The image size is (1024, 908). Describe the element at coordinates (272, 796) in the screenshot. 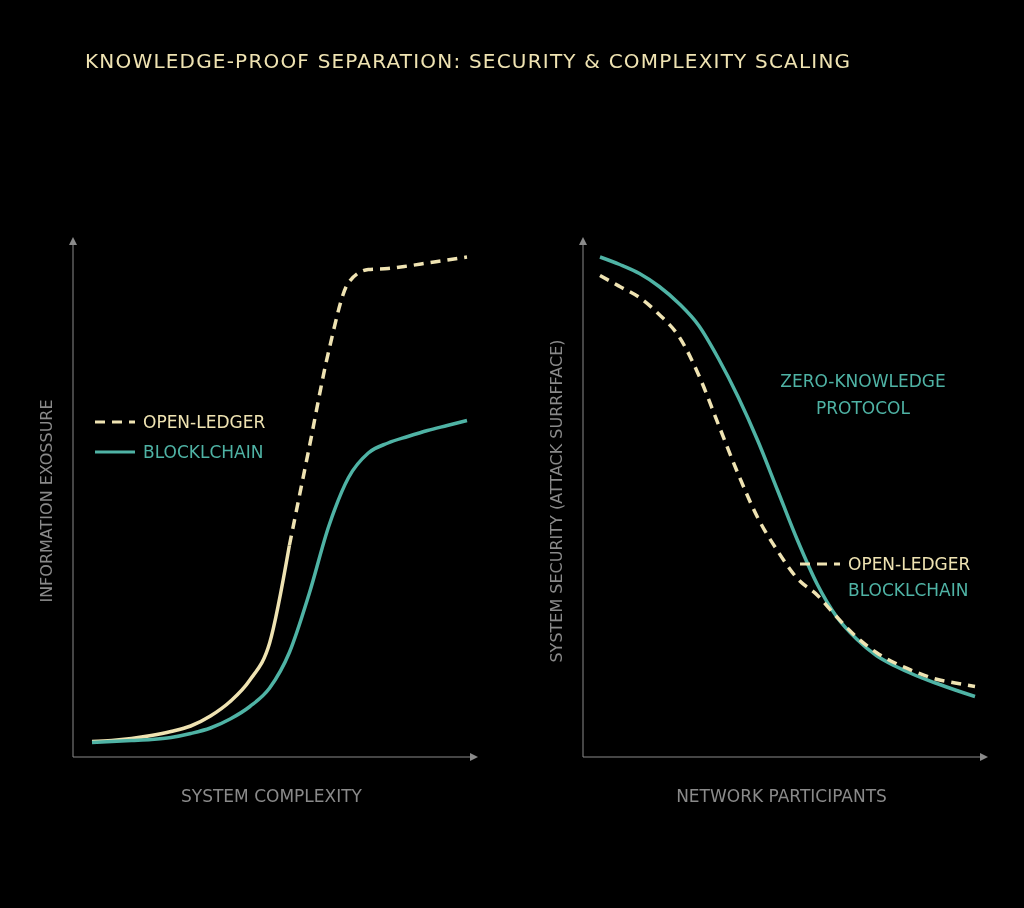

I see `x-axis-title: SYSTEM COMPLEXITY` at that location.